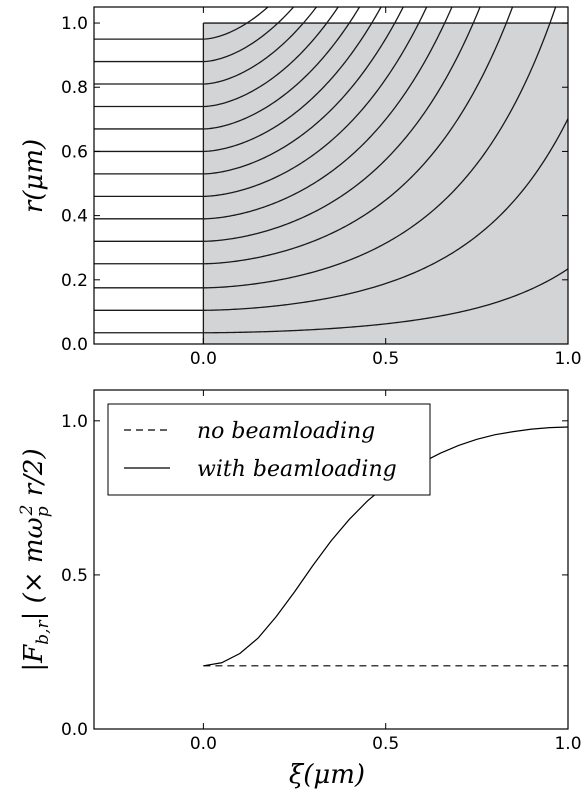  I want to click on top-xtick-label: 0.5, so click(385, 359).